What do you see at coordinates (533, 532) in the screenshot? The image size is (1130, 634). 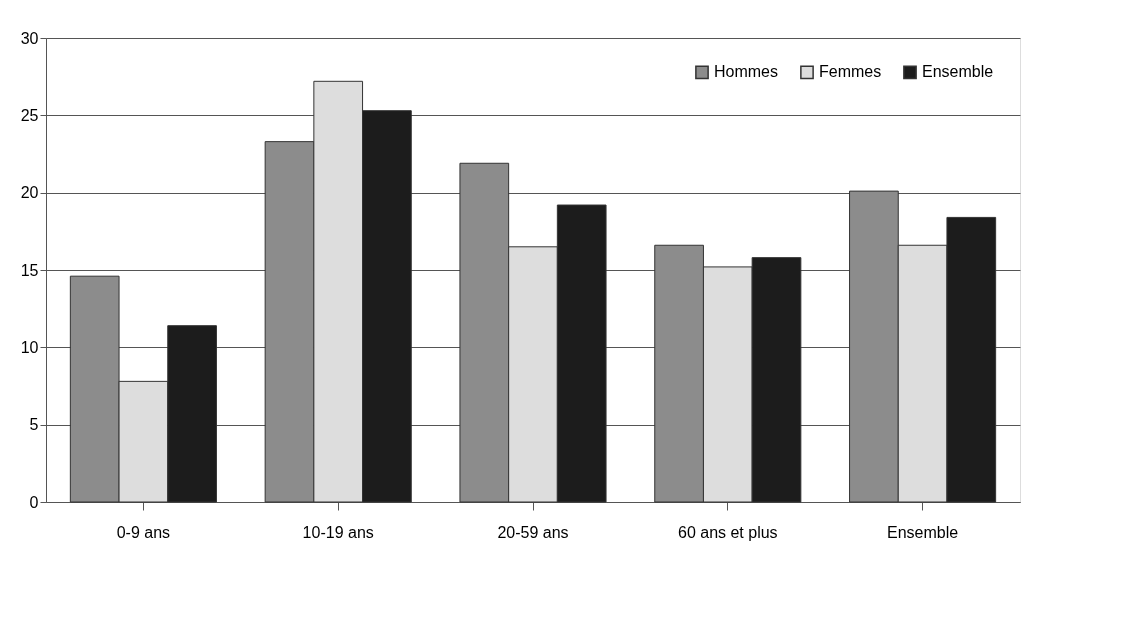 I see `x-tick-label: 20-59 ans` at bounding box center [533, 532].